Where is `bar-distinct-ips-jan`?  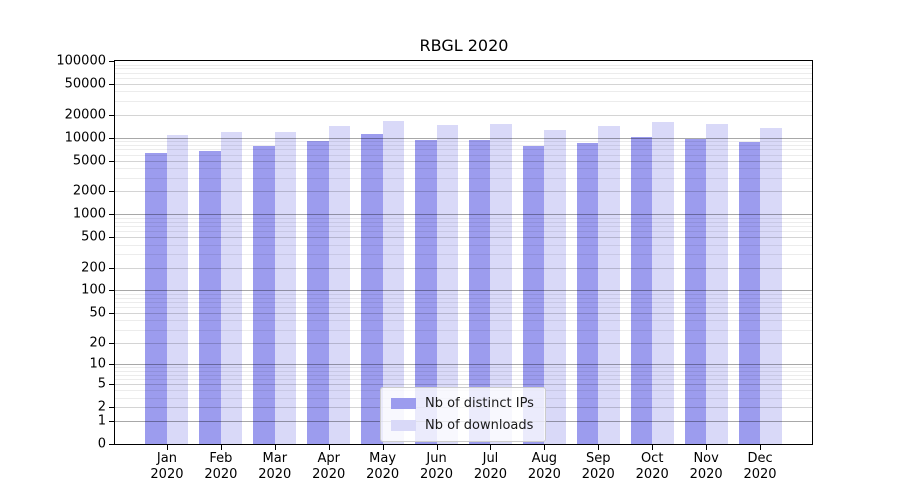 bar-distinct-ips-jan is located at coordinates (156, 298).